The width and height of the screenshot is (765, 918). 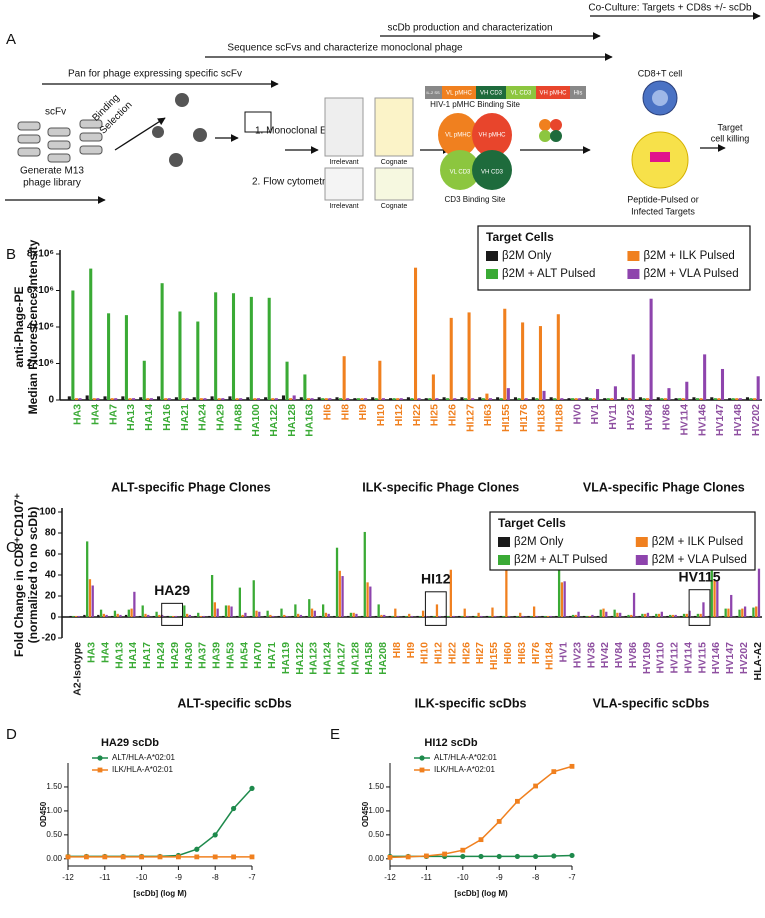 I want to click on panel-label: C, so click(x=11, y=547).